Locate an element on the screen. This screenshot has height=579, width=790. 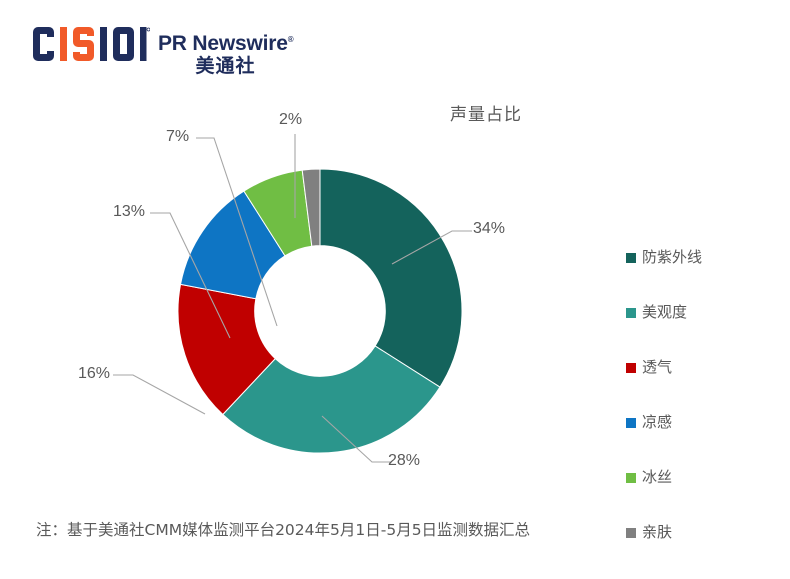
chart-legend: 防紫外线美观度透气凉感冰丝亲肤 is located at coordinates (701, 414).